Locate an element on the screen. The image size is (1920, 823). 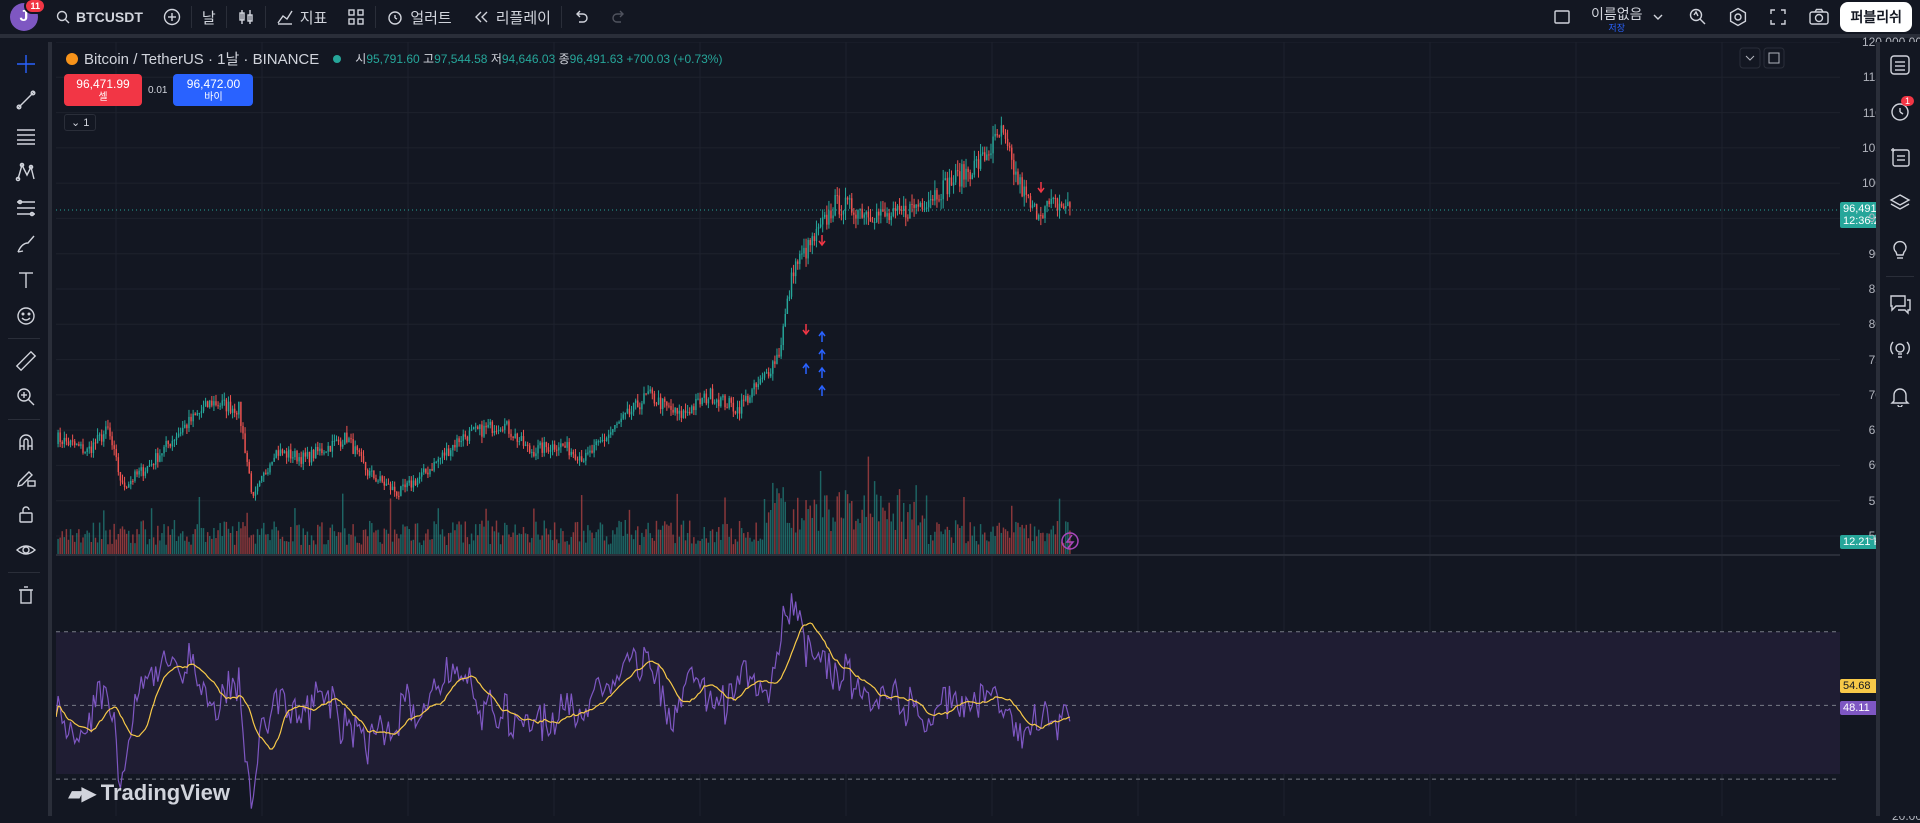
layout-name-button: 이름없음 저장 is located at coordinates (1617, 18).